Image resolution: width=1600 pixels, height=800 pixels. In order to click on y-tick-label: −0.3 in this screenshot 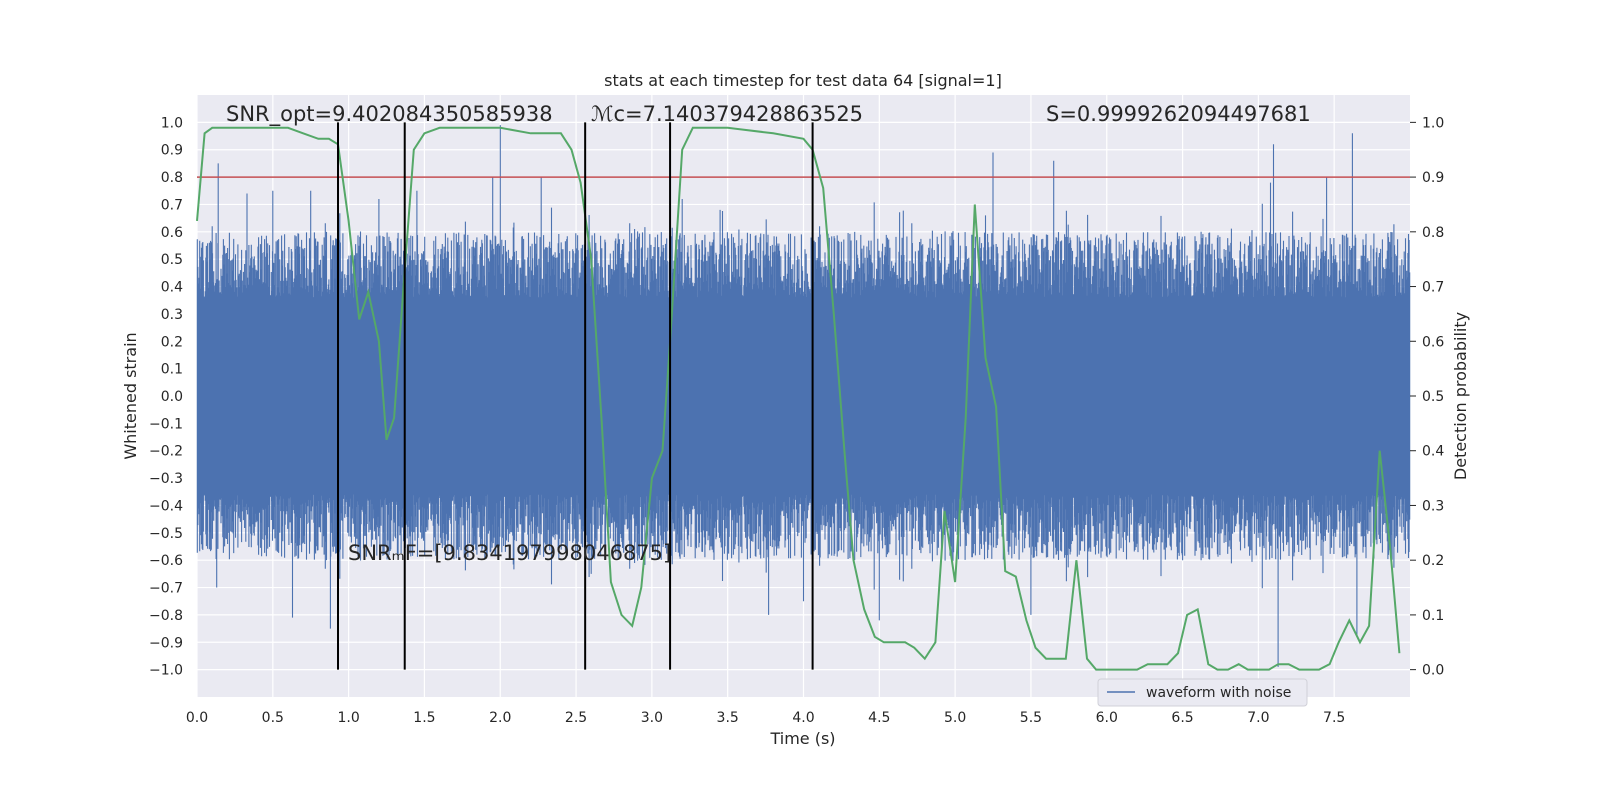, I will do `click(166, 479)`.